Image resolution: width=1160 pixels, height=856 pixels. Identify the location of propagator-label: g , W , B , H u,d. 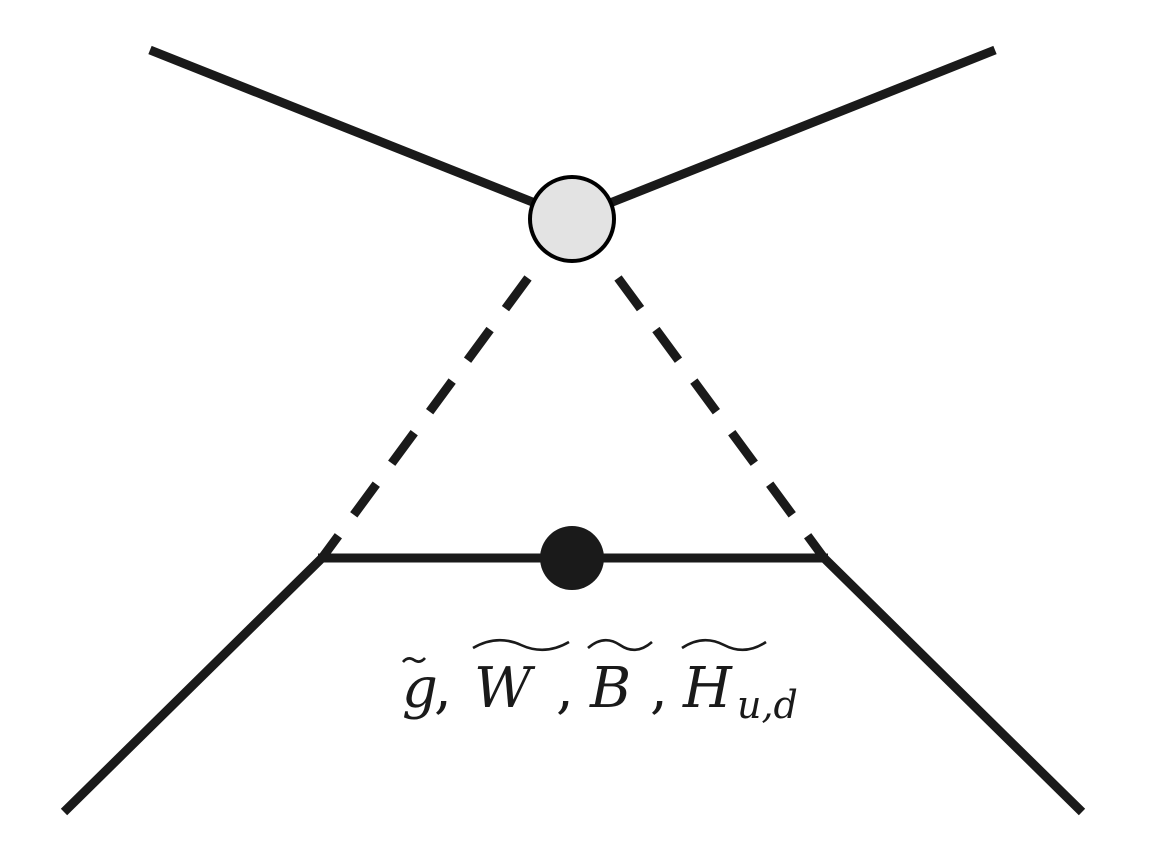
(600, 682).